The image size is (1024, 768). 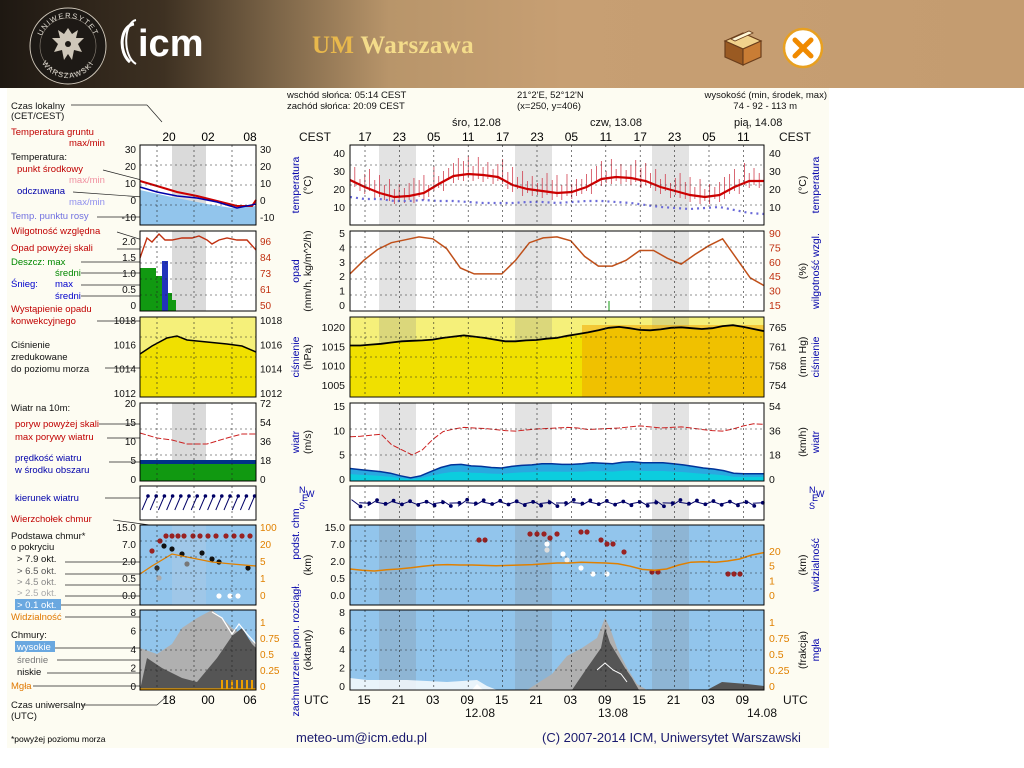 I want to click on compass-letter: S, so click(x=302, y=506).